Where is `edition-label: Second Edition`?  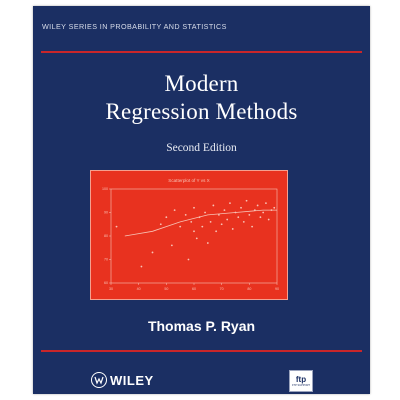
edition-label: Second Edition is located at coordinates (201, 148).